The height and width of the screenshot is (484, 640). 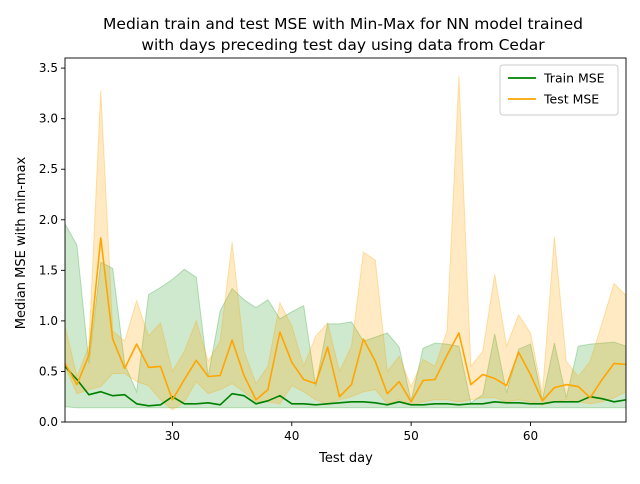 What do you see at coordinates (345, 386) in the screenshot?
I see `train-mse-line` at bounding box center [345, 386].